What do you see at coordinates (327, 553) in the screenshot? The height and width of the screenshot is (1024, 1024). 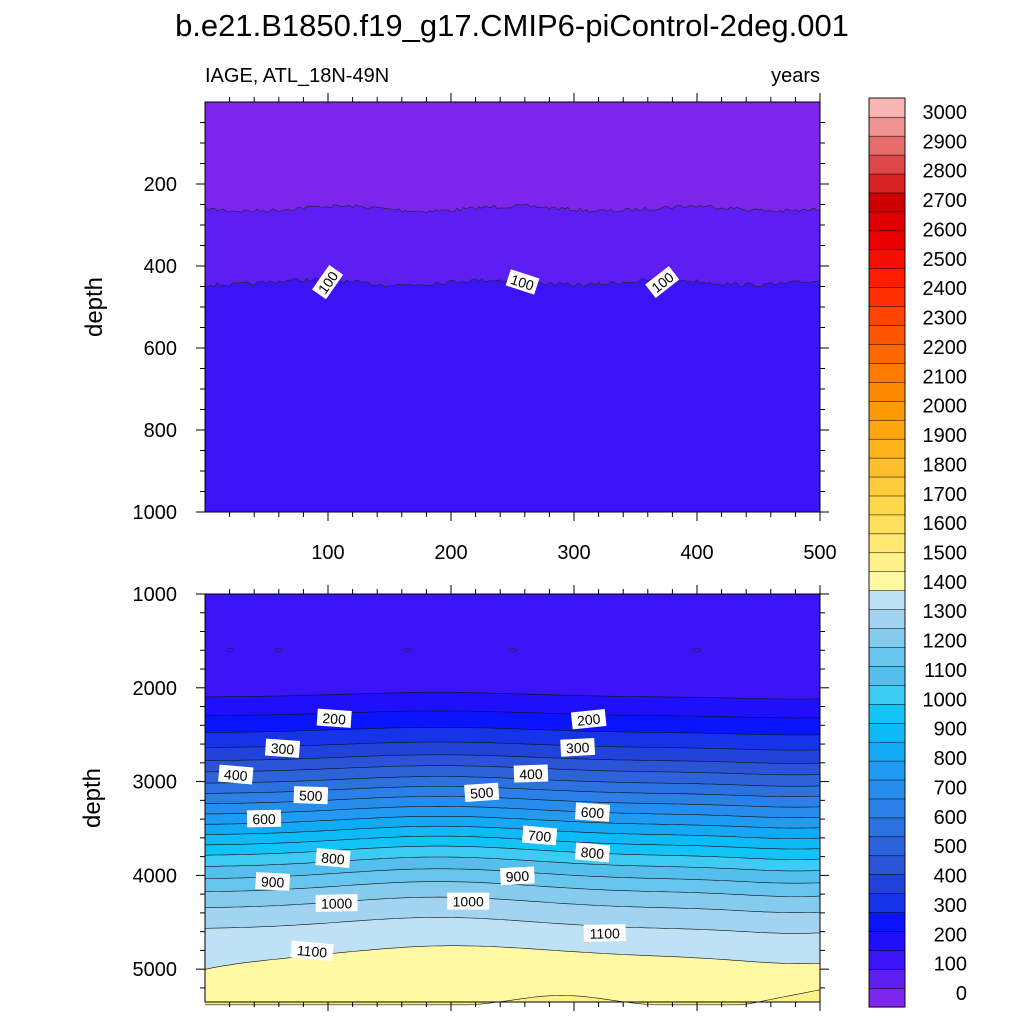 I see `x-tick-label: 100` at bounding box center [327, 553].